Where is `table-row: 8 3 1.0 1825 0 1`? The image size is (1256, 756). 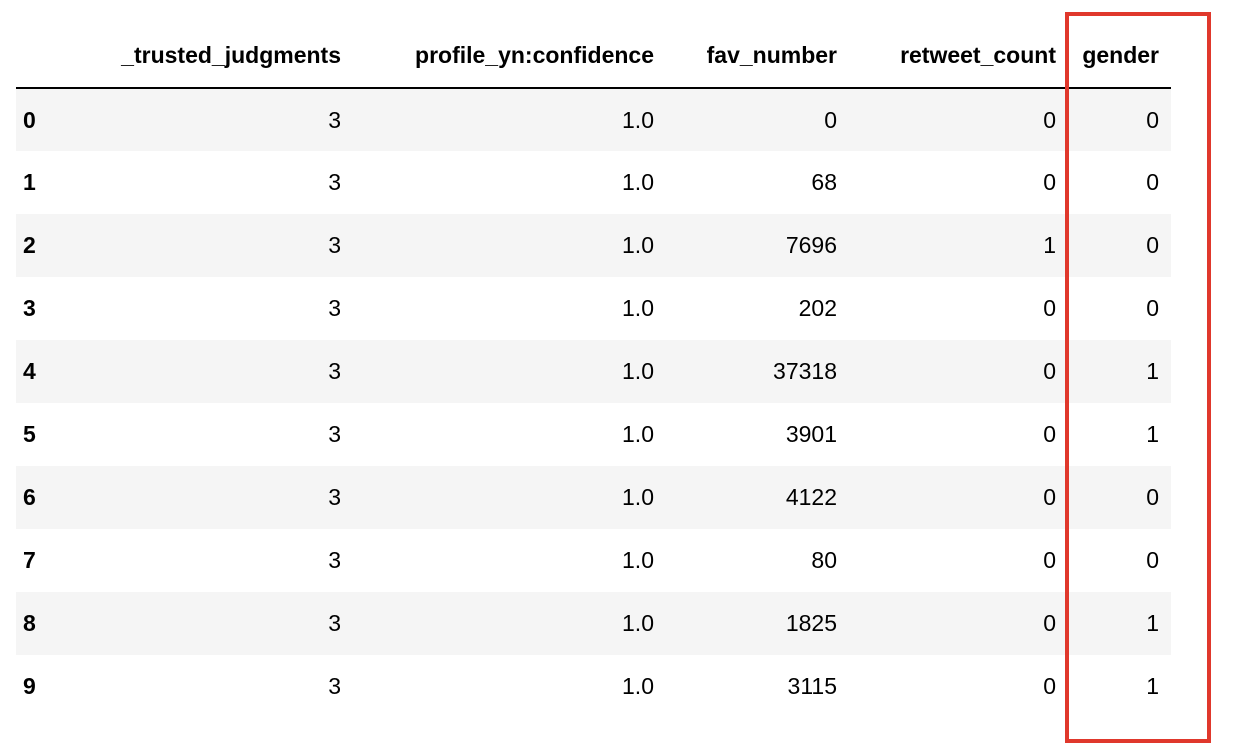 table-row: 8 3 1.0 1825 0 1 is located at coordinates (593, 623).